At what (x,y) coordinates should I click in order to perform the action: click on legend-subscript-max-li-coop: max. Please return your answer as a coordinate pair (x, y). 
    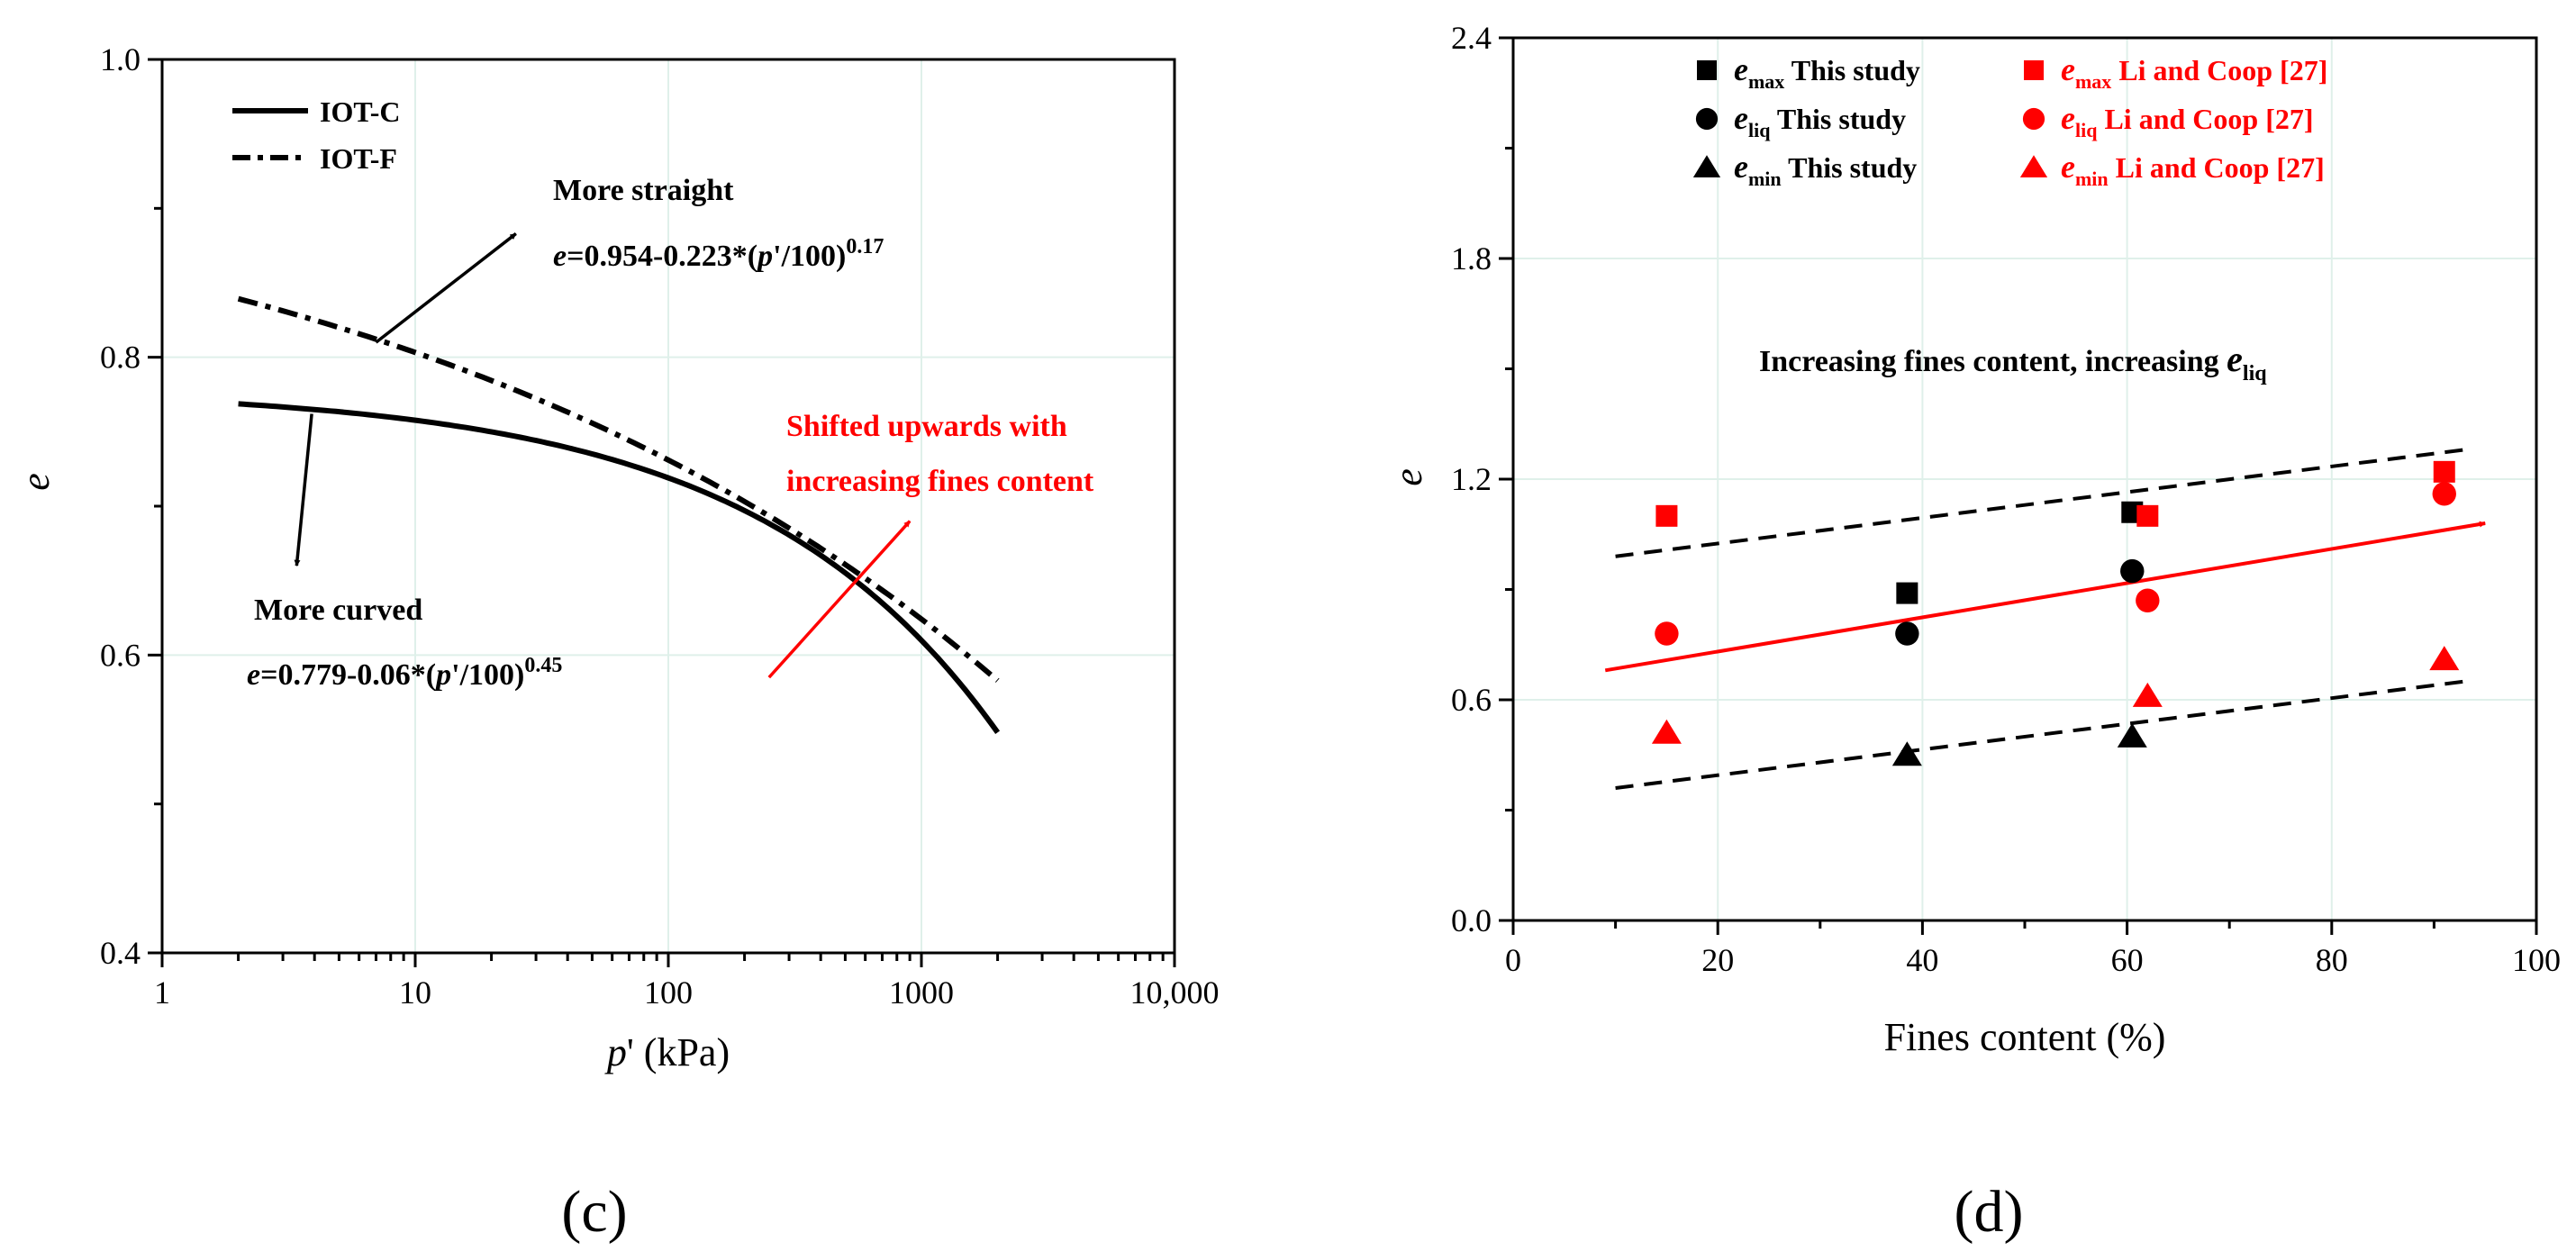
    Looking at the image, I should click on (2093, 81).